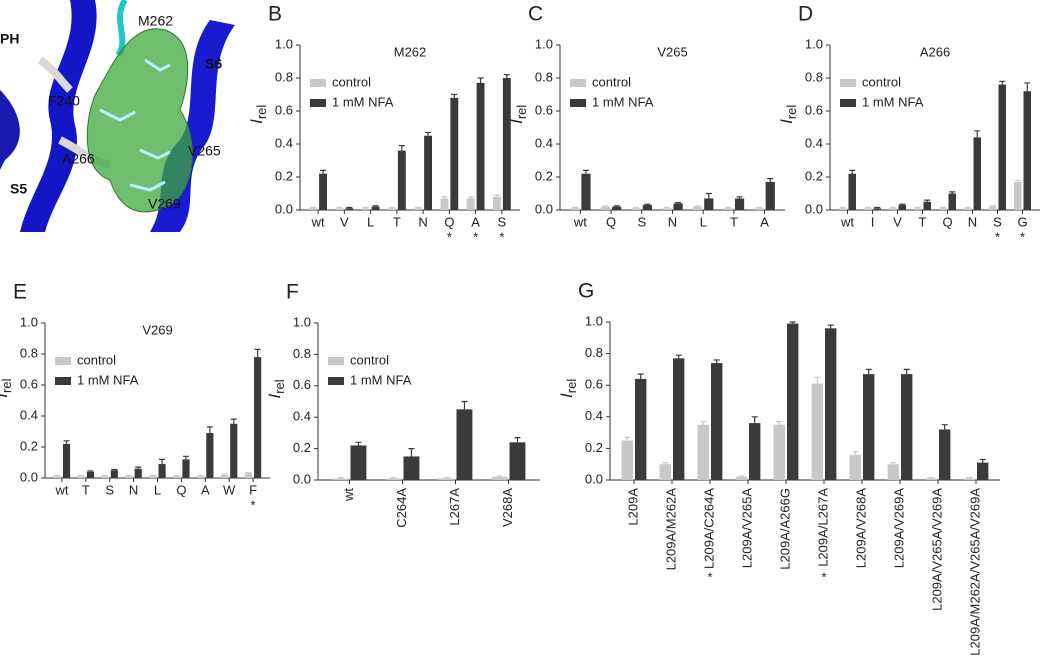  What do you see at coordinates (947, 221) in the screenshot?
I see `x-tick-label: Q` at bounding box center [947, 221].